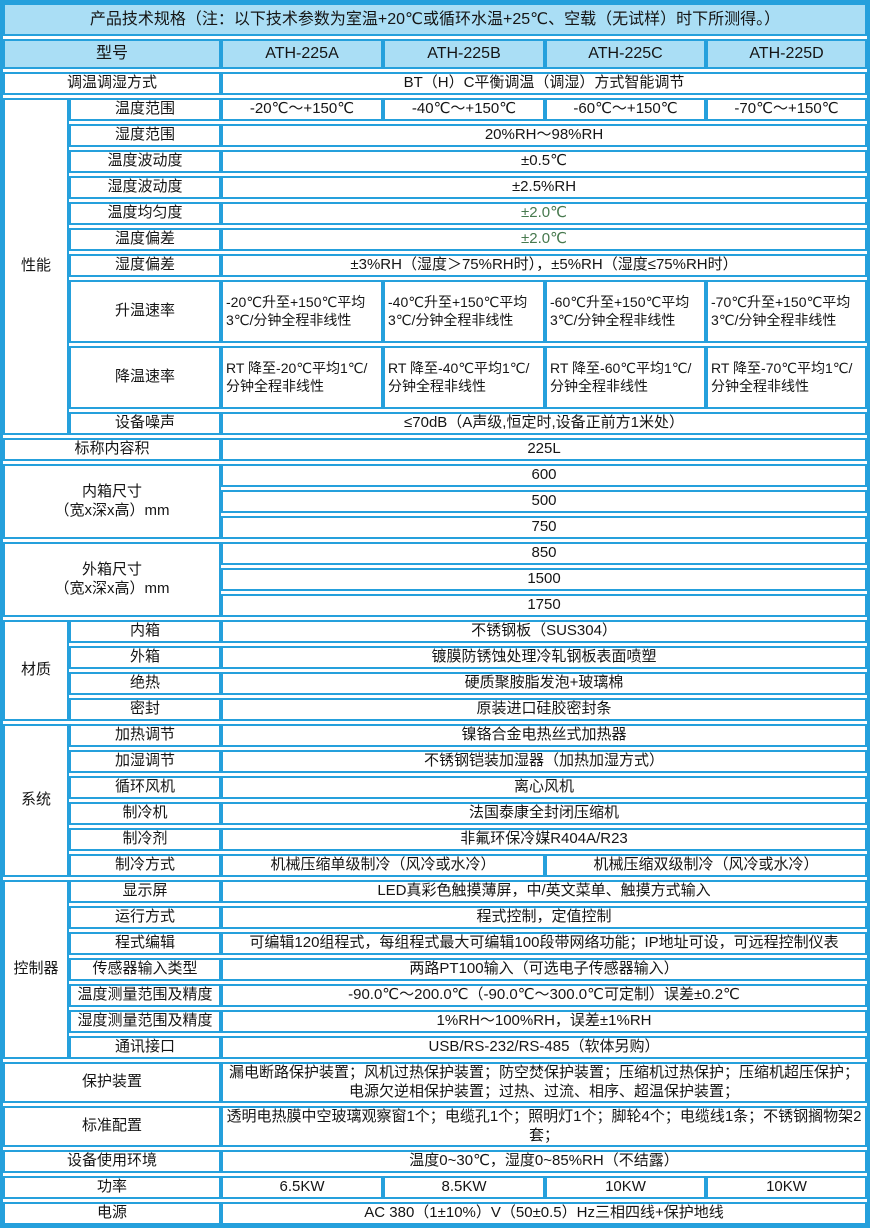  Describe the element at coordinates (145, 943) in the screenshot. I see `controller-program-label: 程式编辑` at that location.